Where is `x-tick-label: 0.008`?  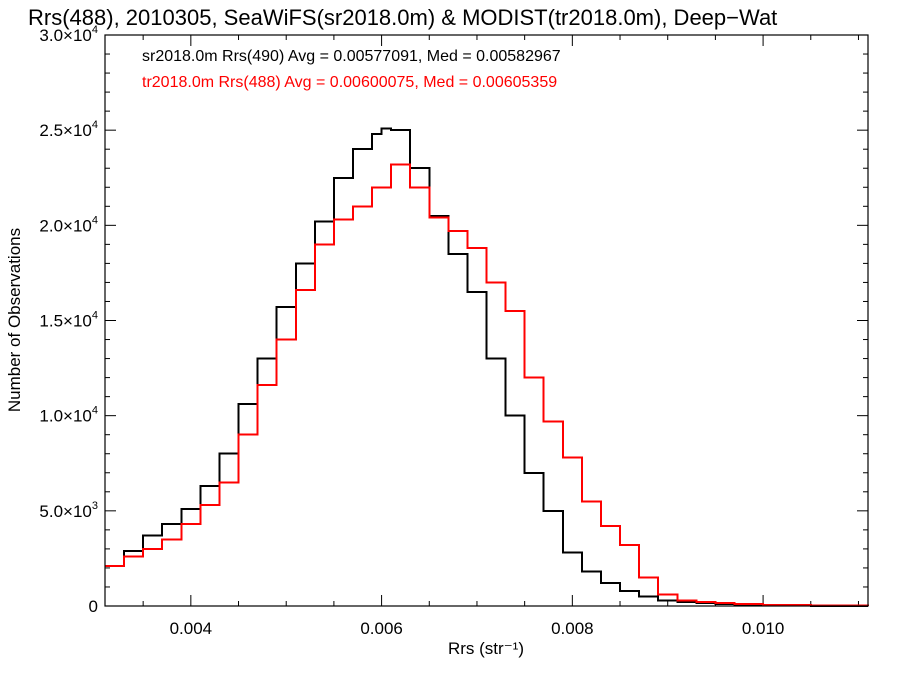 x-tick-label: 0.008 is located at coordinates (572, 628).